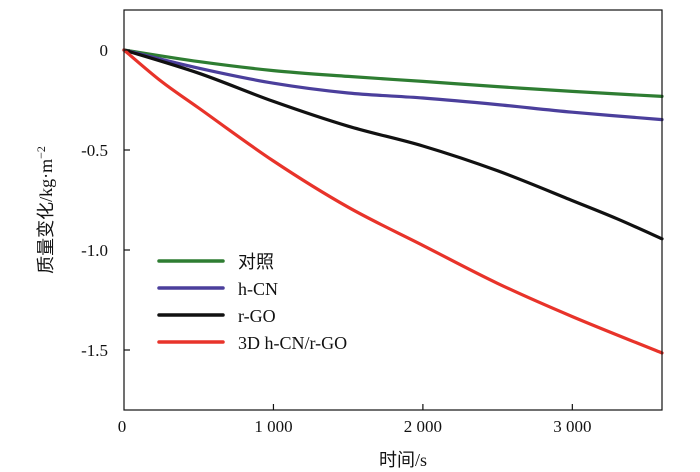 This screenshot has height=472, width=700. I want to click on x-tick-label: 1 000, so click(273, 426).